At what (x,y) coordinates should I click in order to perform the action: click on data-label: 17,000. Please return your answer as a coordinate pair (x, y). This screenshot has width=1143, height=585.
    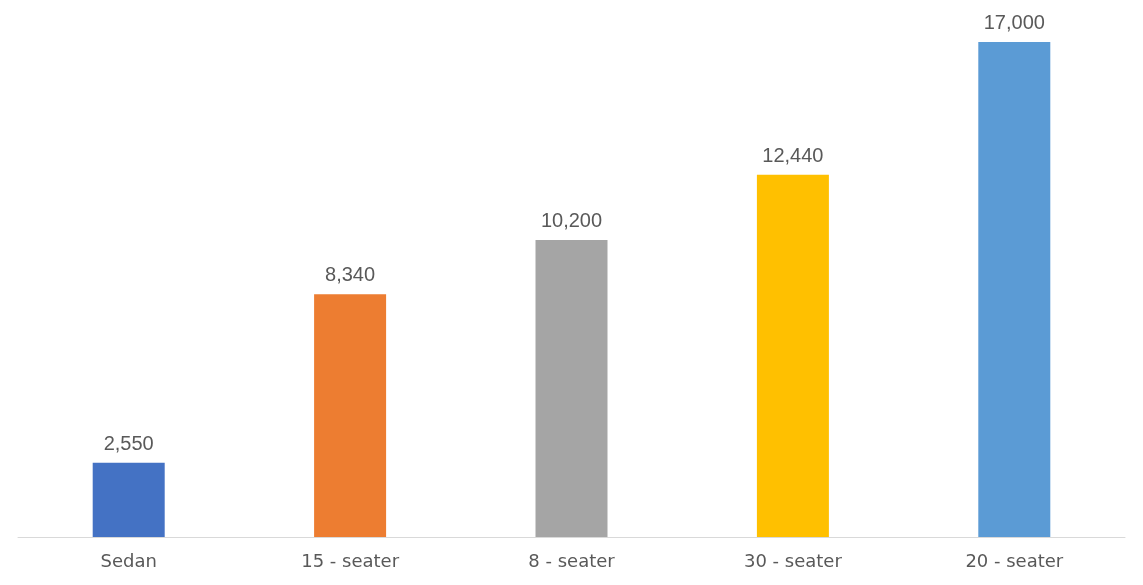
    Looking at the image, I should click on (1014, 22).